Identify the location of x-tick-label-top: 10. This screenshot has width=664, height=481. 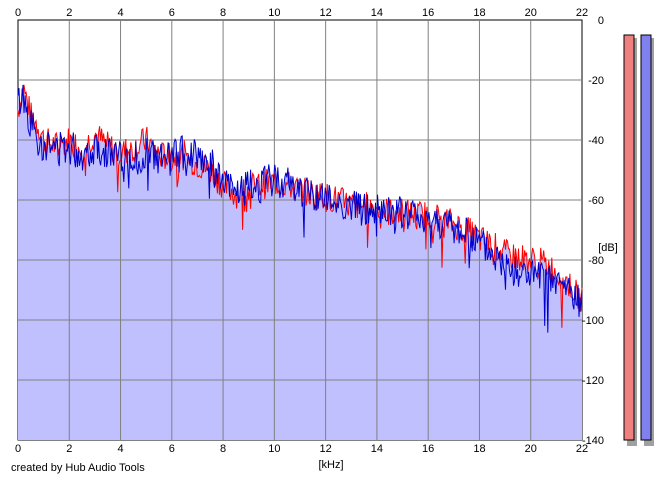
(274, 13).